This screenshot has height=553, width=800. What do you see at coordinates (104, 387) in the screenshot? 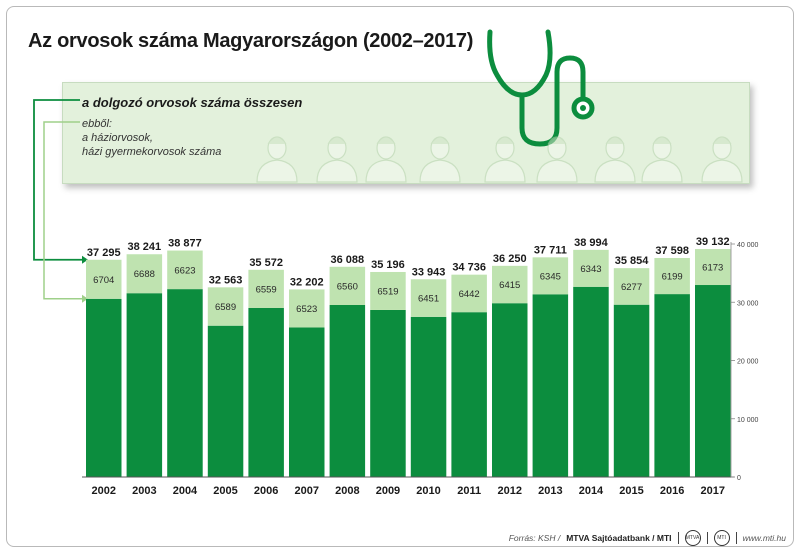
I see `bar-total-2002` at bounding box center [104, 387].